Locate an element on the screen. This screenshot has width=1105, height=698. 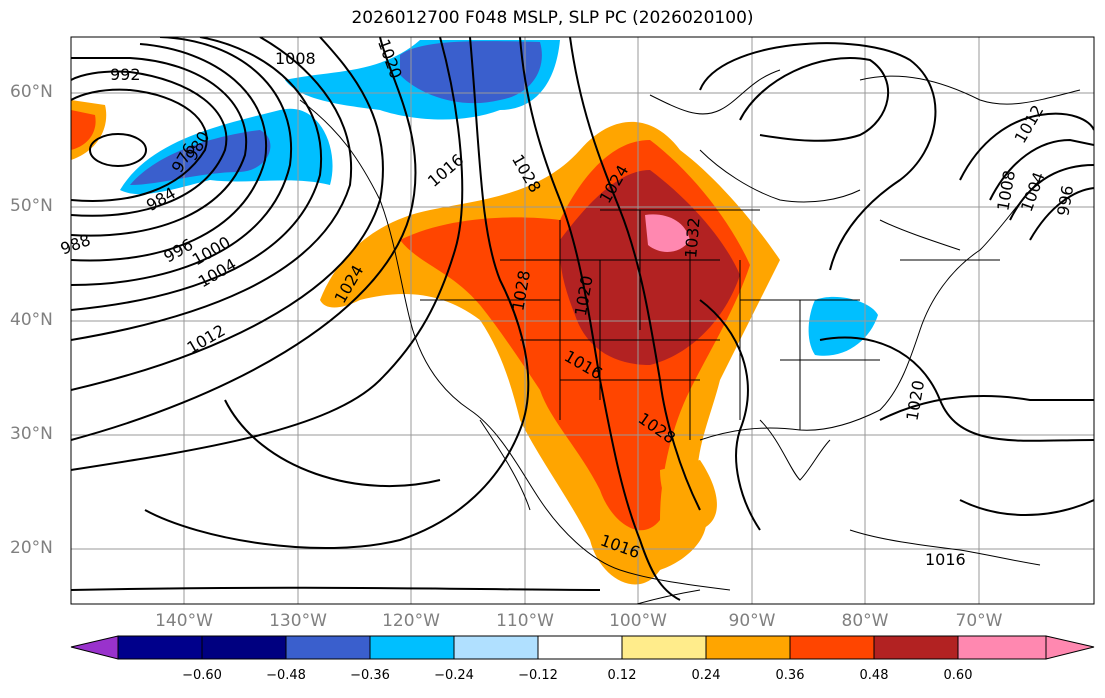
colorbar-tick: 0.48 is located at coordinates (874, 675).